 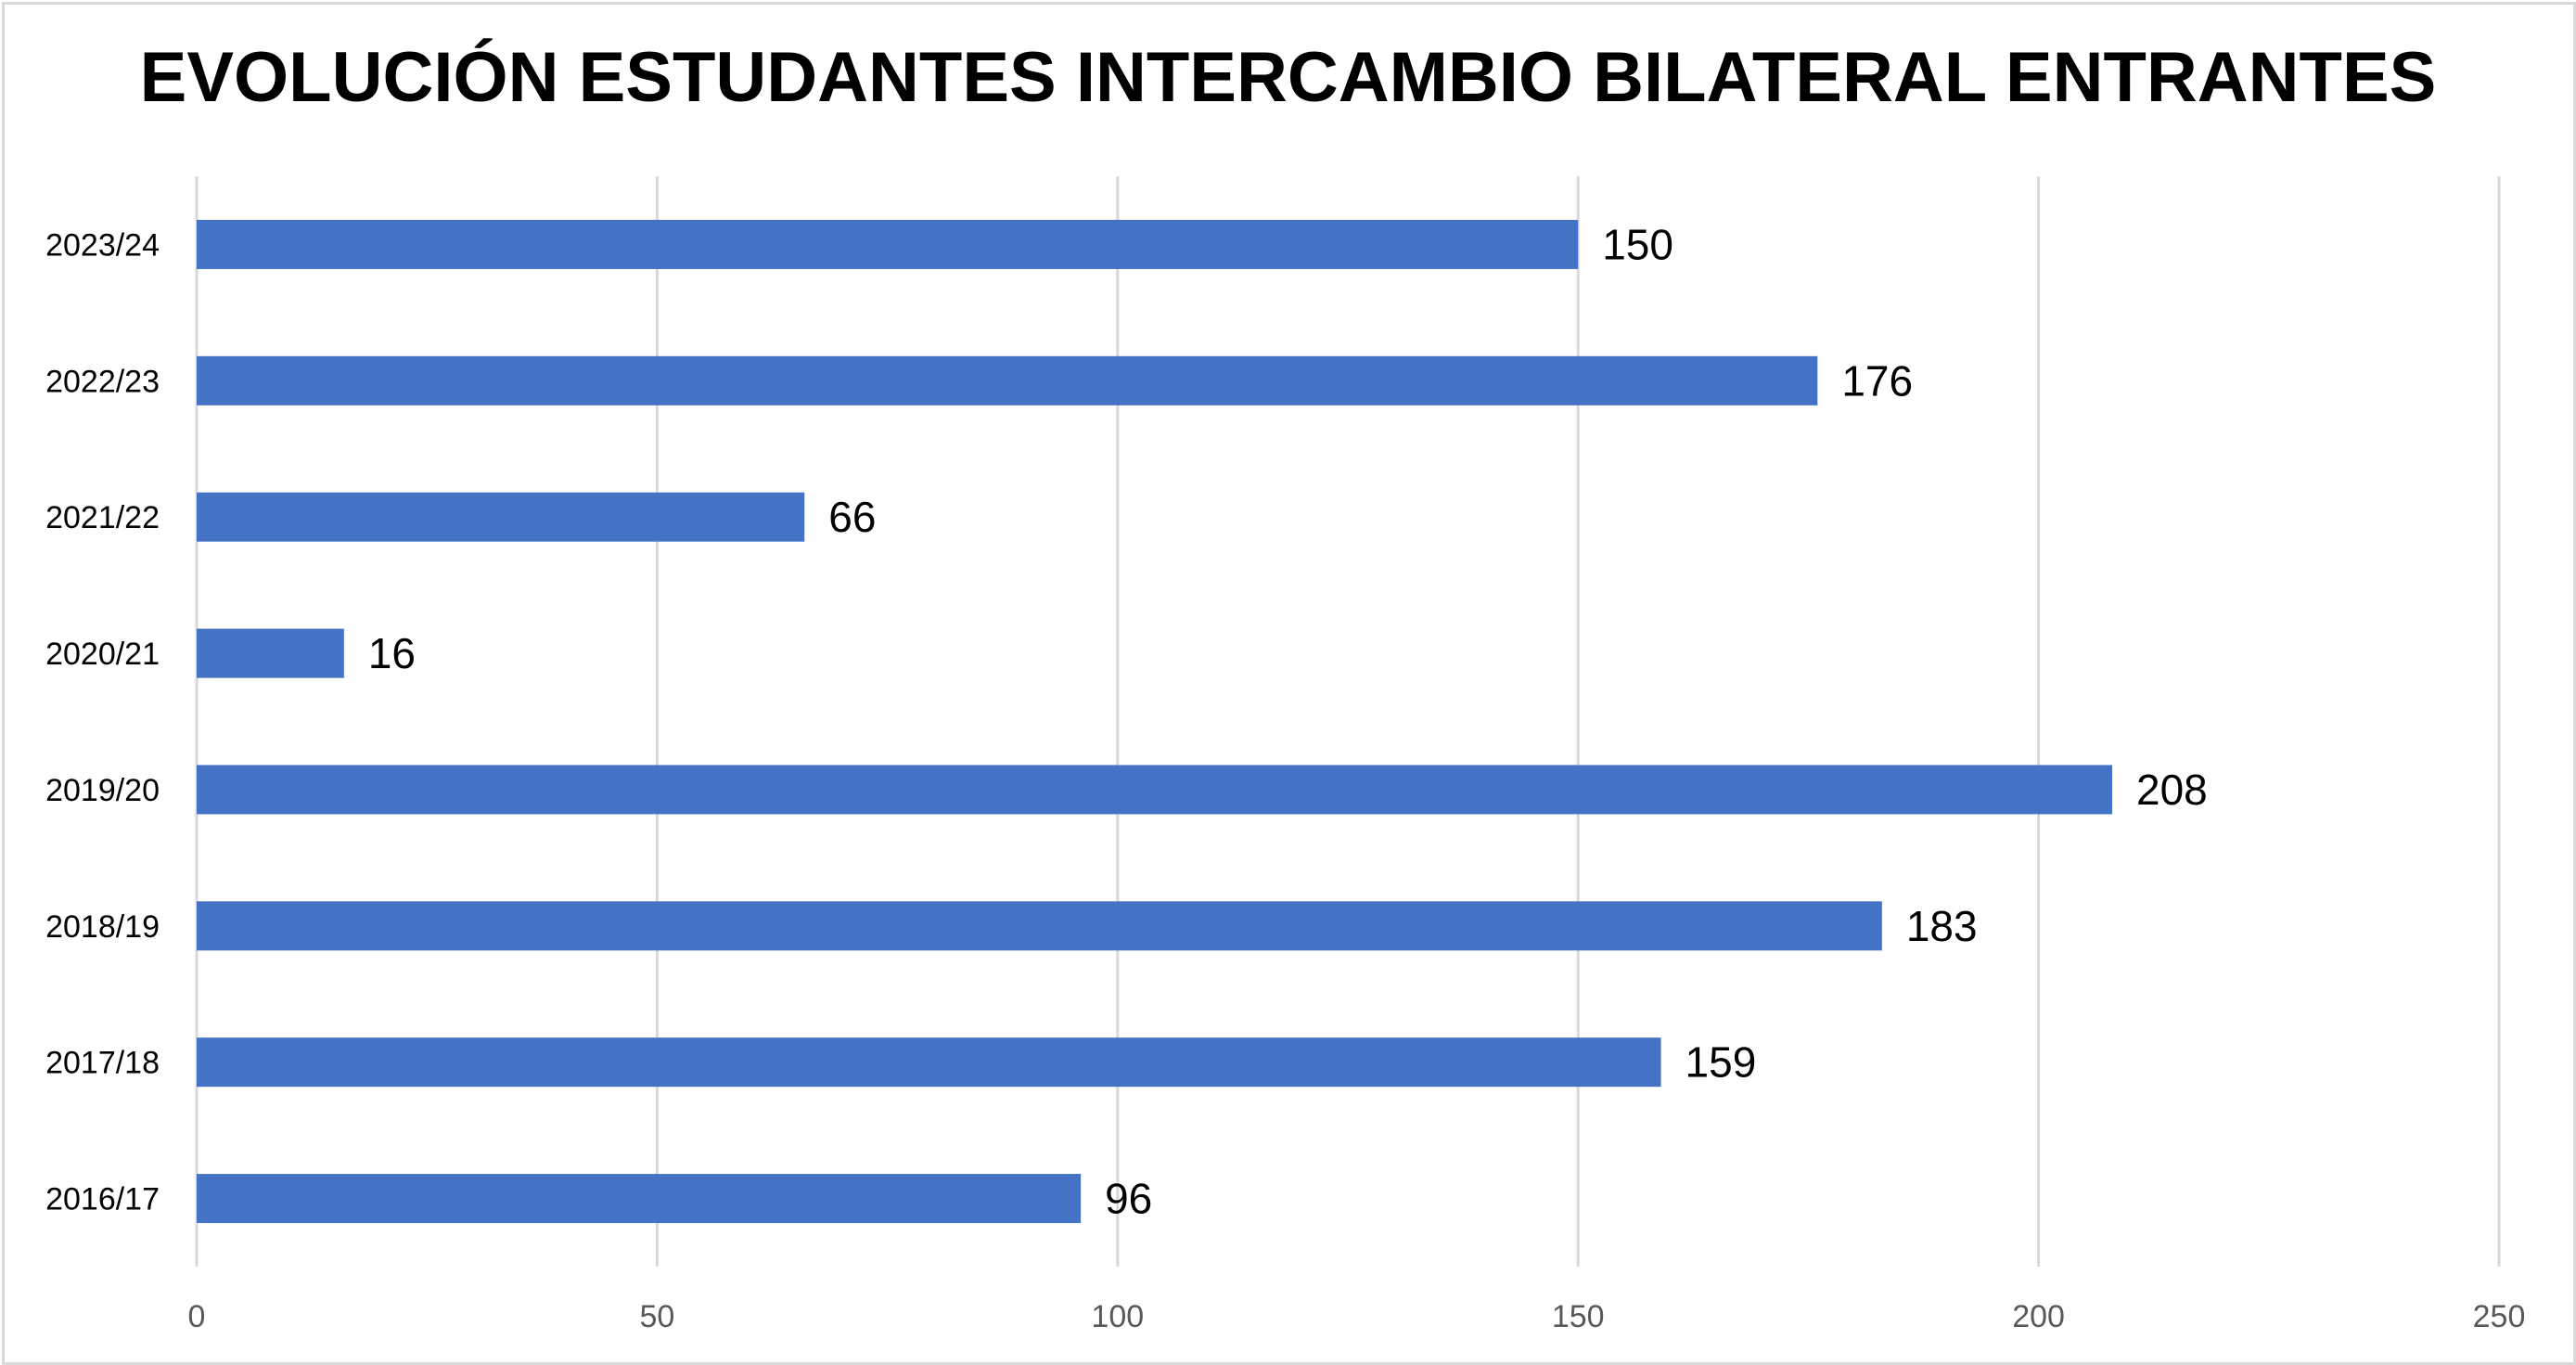 I want to click on y-tick-label: 2023/24, so click(x=102, y=245).